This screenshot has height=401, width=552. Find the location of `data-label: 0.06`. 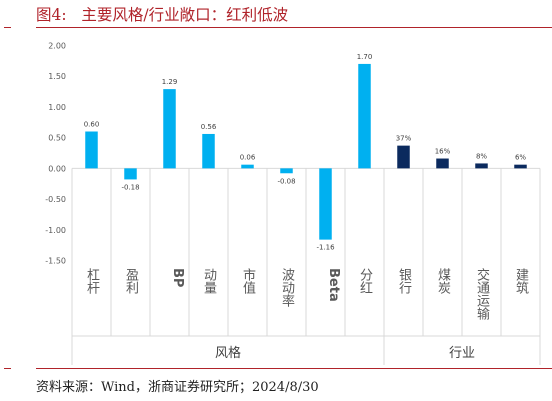

data-label: 0.06 is located at coordinates (248, 158).